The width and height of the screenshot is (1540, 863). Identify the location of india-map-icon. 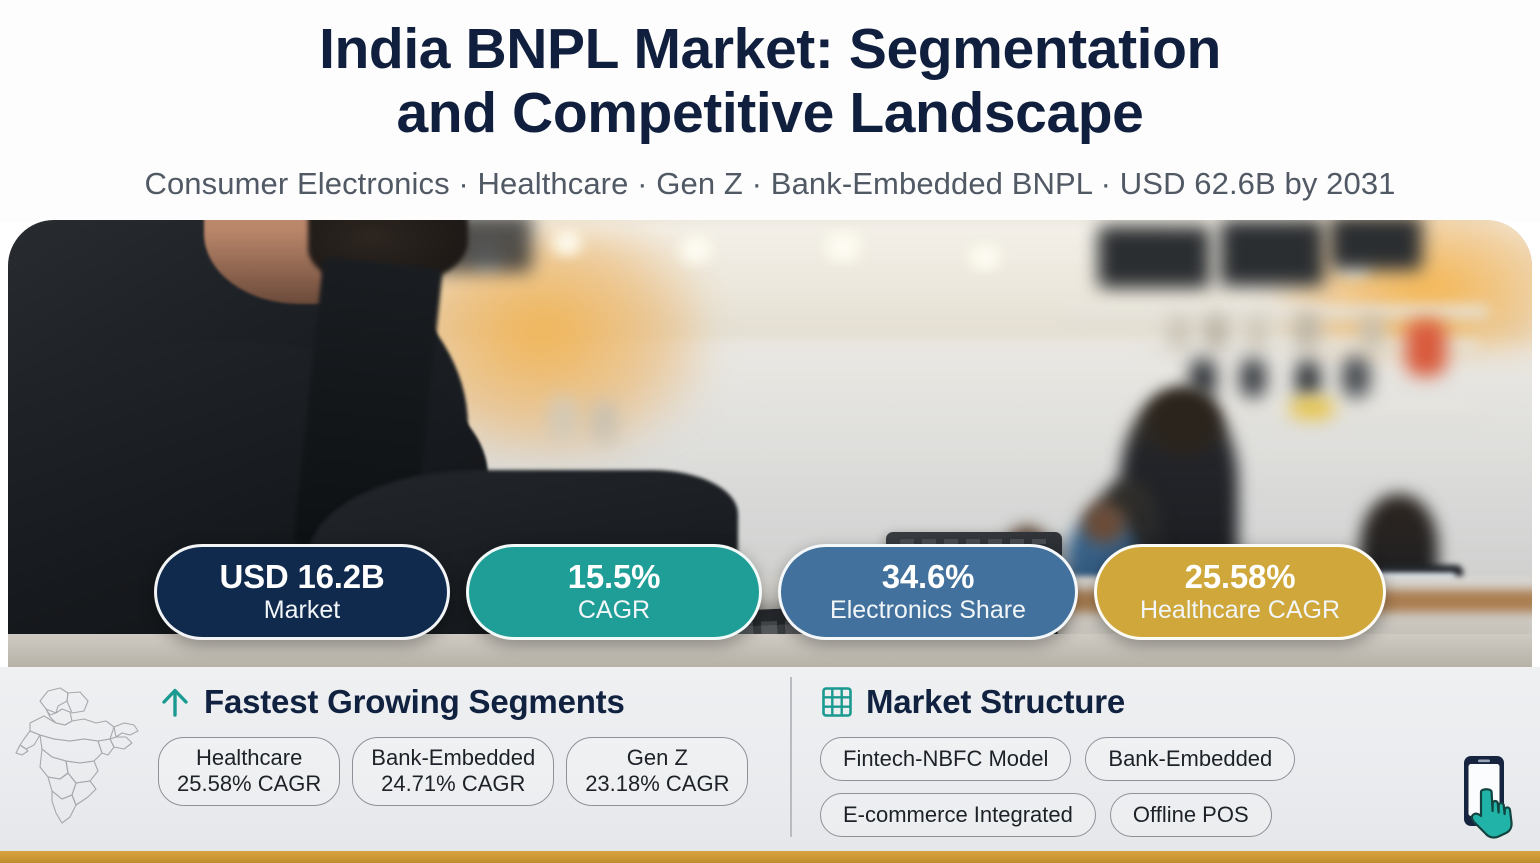
(77, 755).